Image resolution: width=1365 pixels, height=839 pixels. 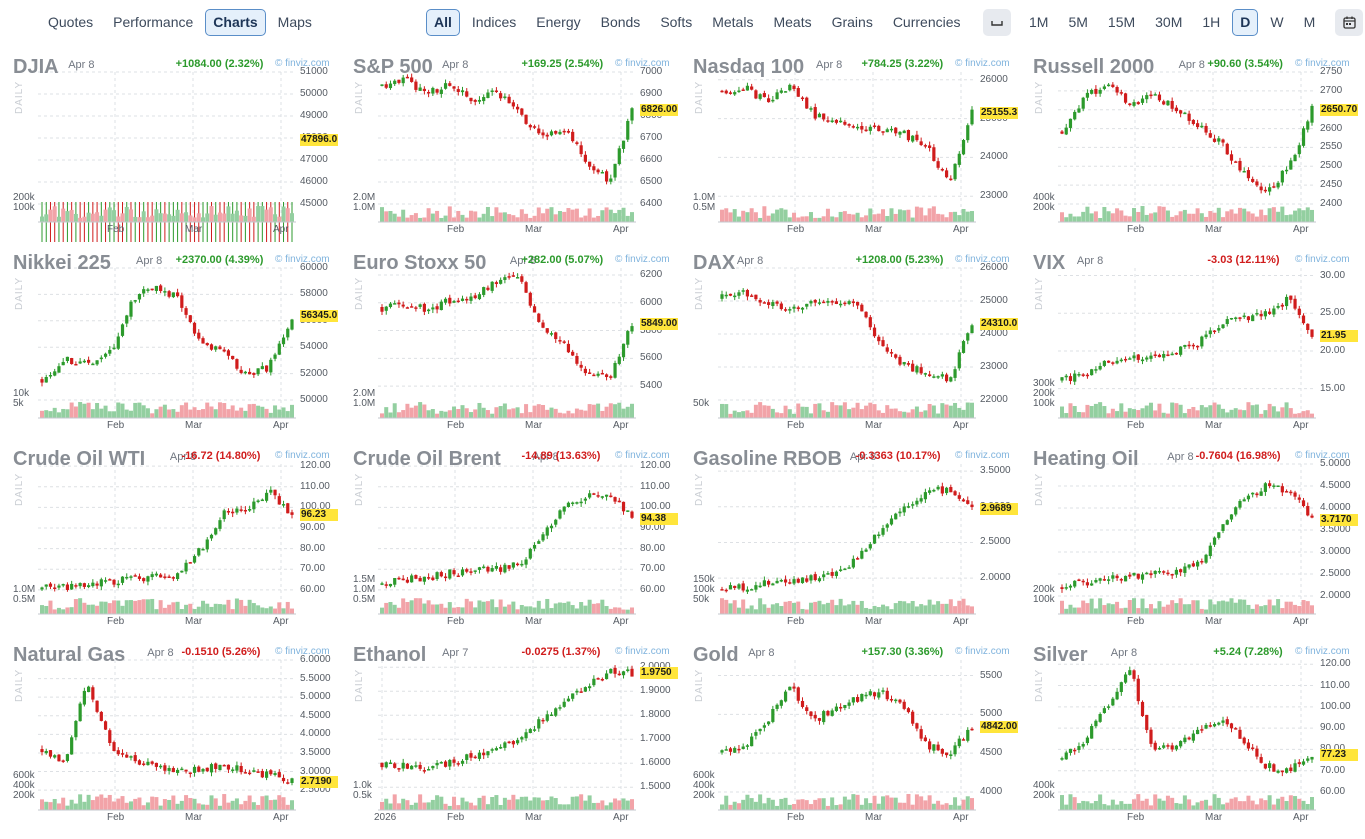 What do you see at coordinates (1309, 22) in the screenshot?
I see `timeframe-m: M` at bounding box center [1309, 22].